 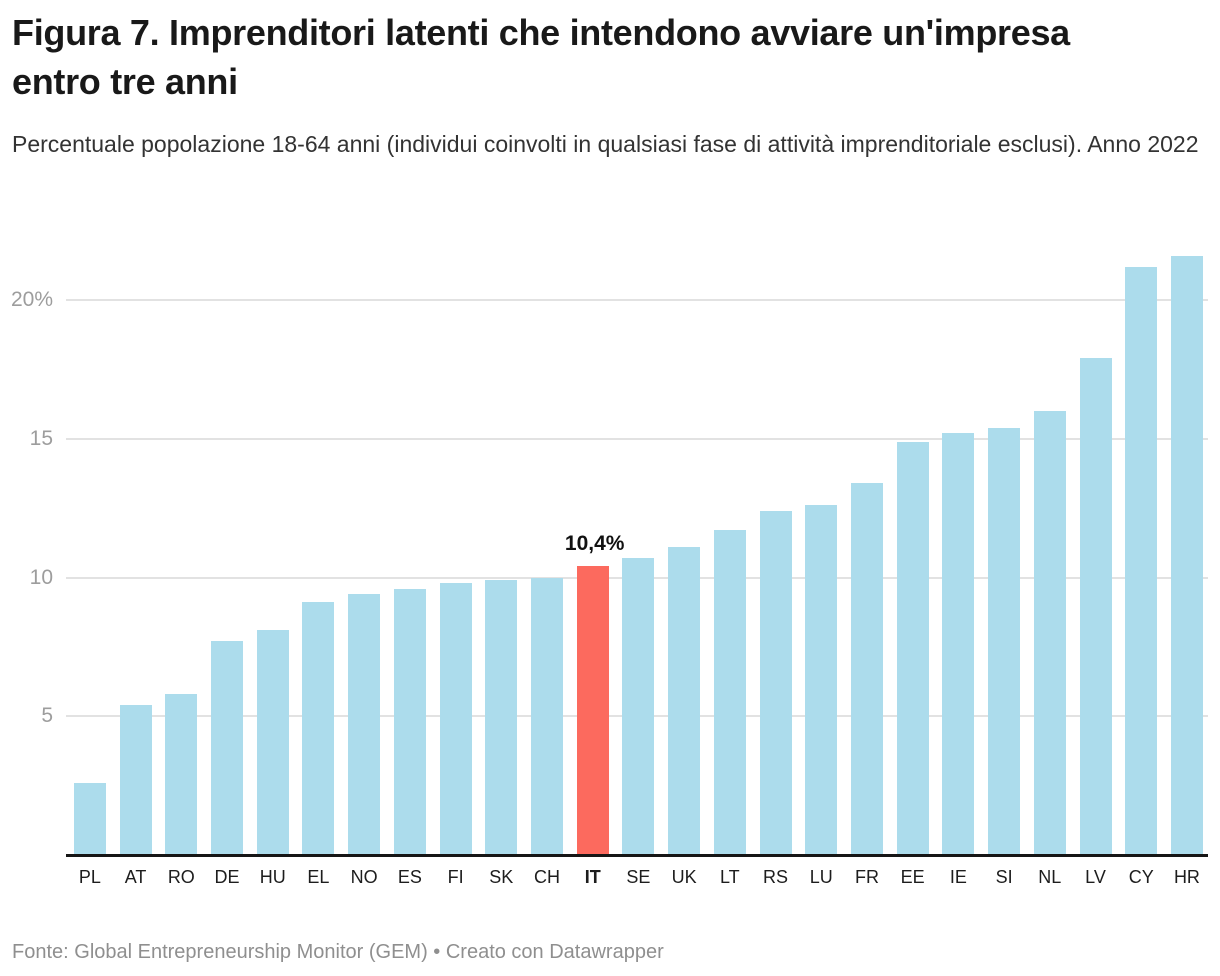 What do you see at coordinates (41, 438) in the screenshot?
I see `y-axis-tick-15: 15` at bounding box center [41, 438].